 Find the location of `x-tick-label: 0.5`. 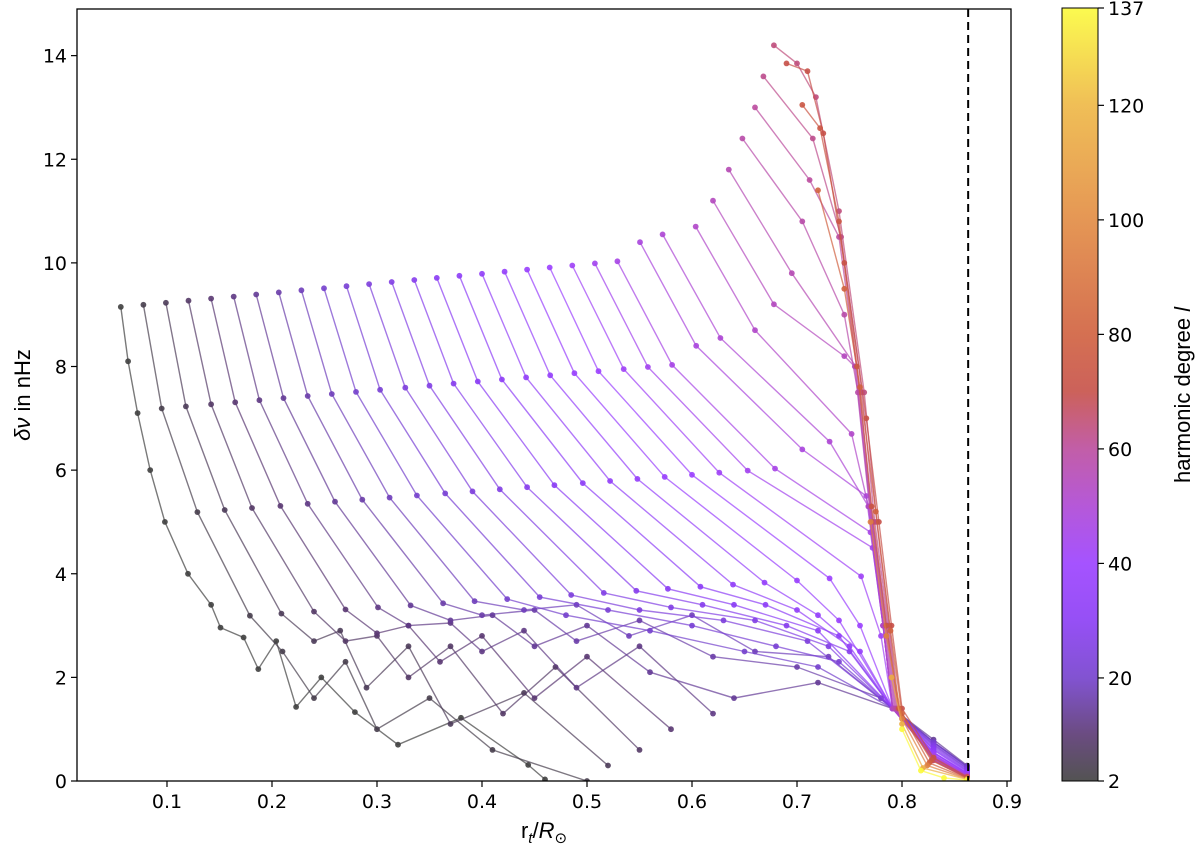

x-tick-label: 0.5 is located at coordinates (587, 802).